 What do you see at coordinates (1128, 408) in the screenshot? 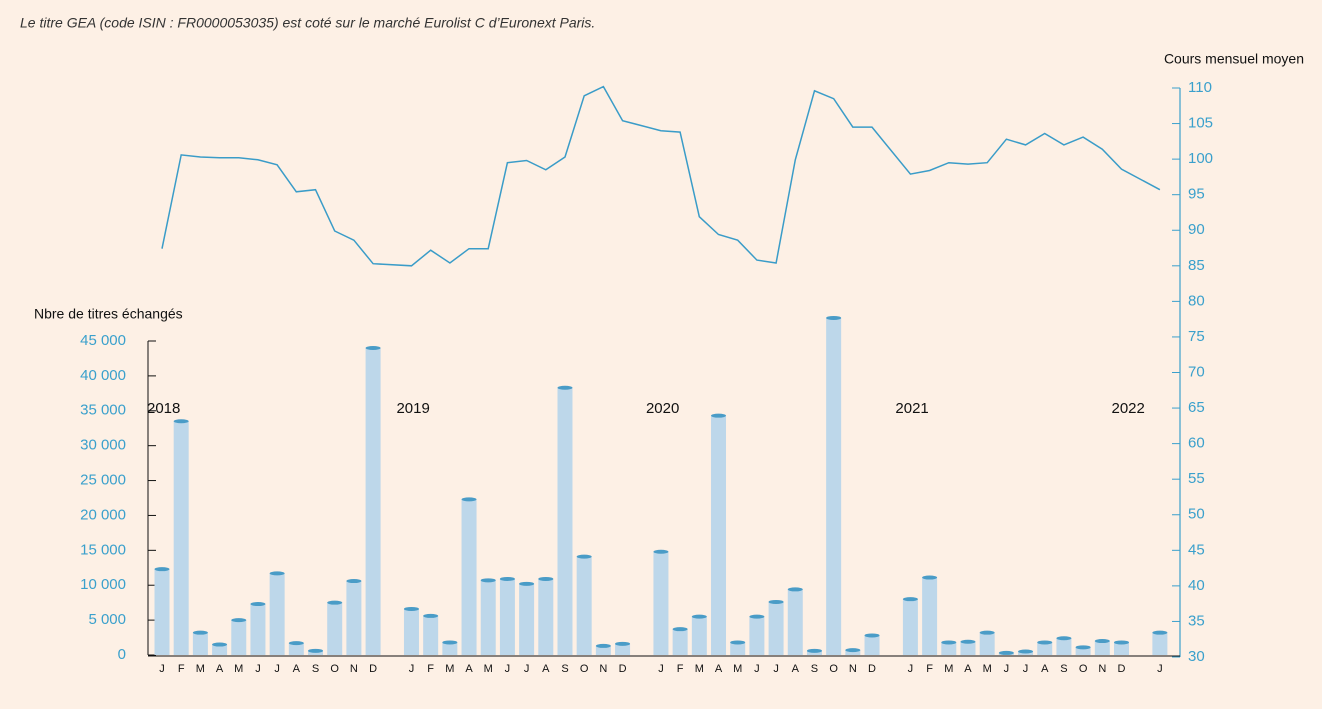
I see `year-label: 2022` at bounding box center [1128, 408].